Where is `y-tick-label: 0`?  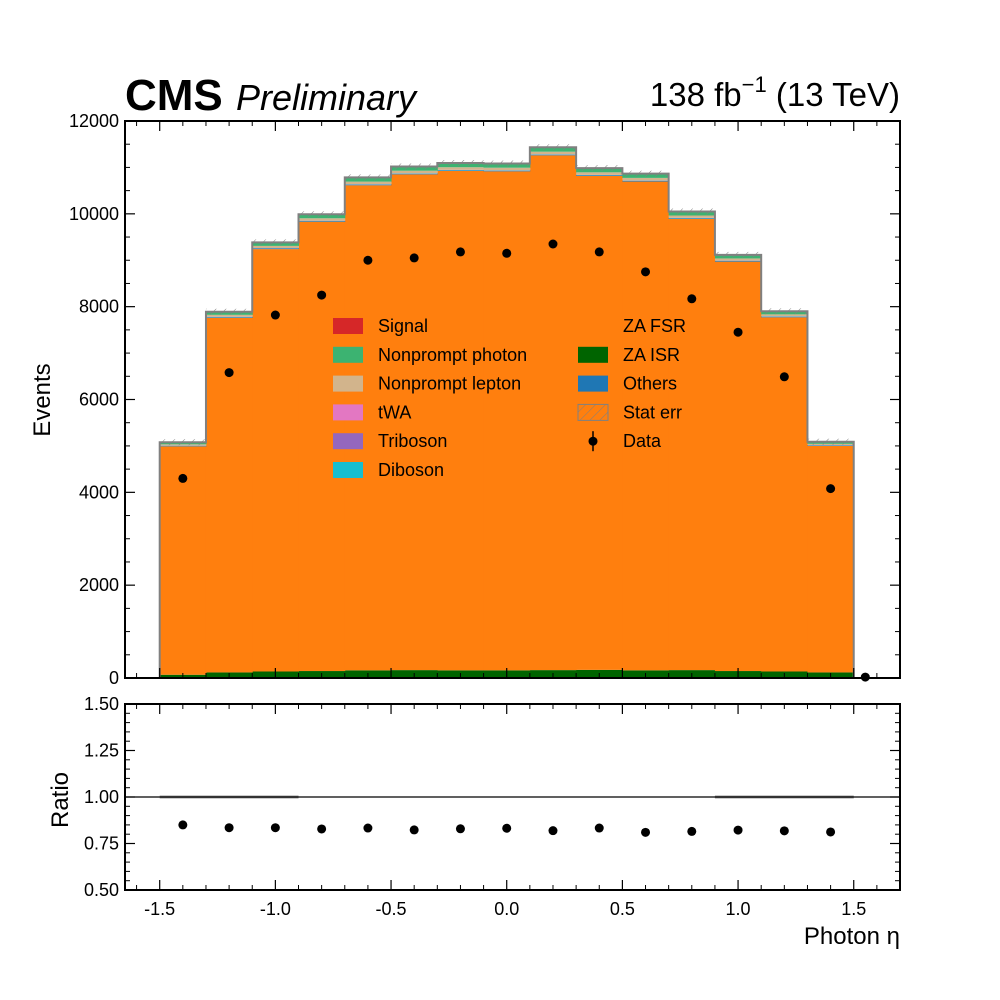 y-tick-label: 0 is located at coordinates (114, 678).